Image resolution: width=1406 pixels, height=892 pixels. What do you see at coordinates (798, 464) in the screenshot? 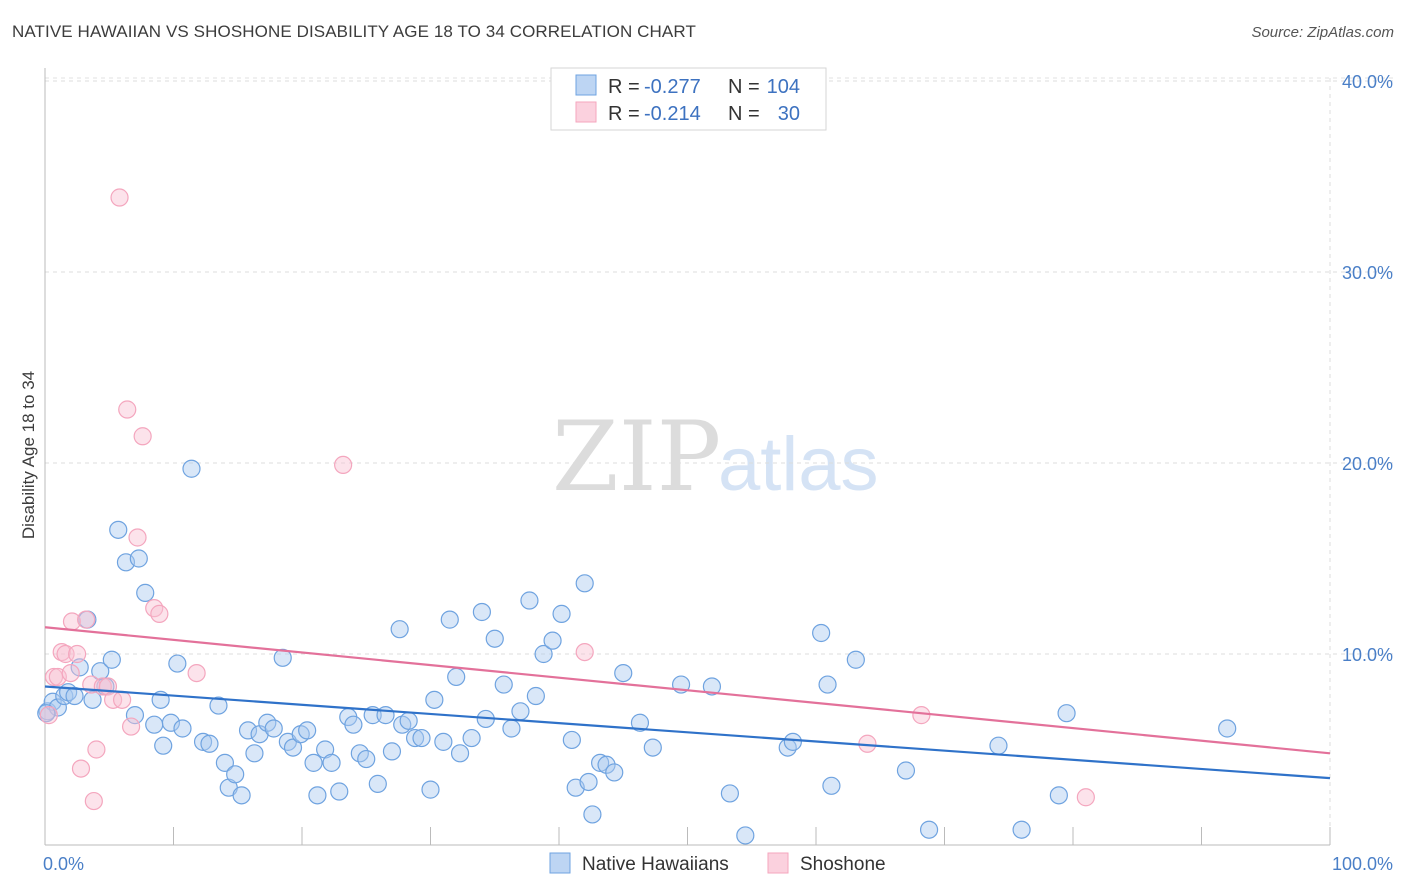
I see `watermark-atlas: atlas` at bounding box center [798, 464].